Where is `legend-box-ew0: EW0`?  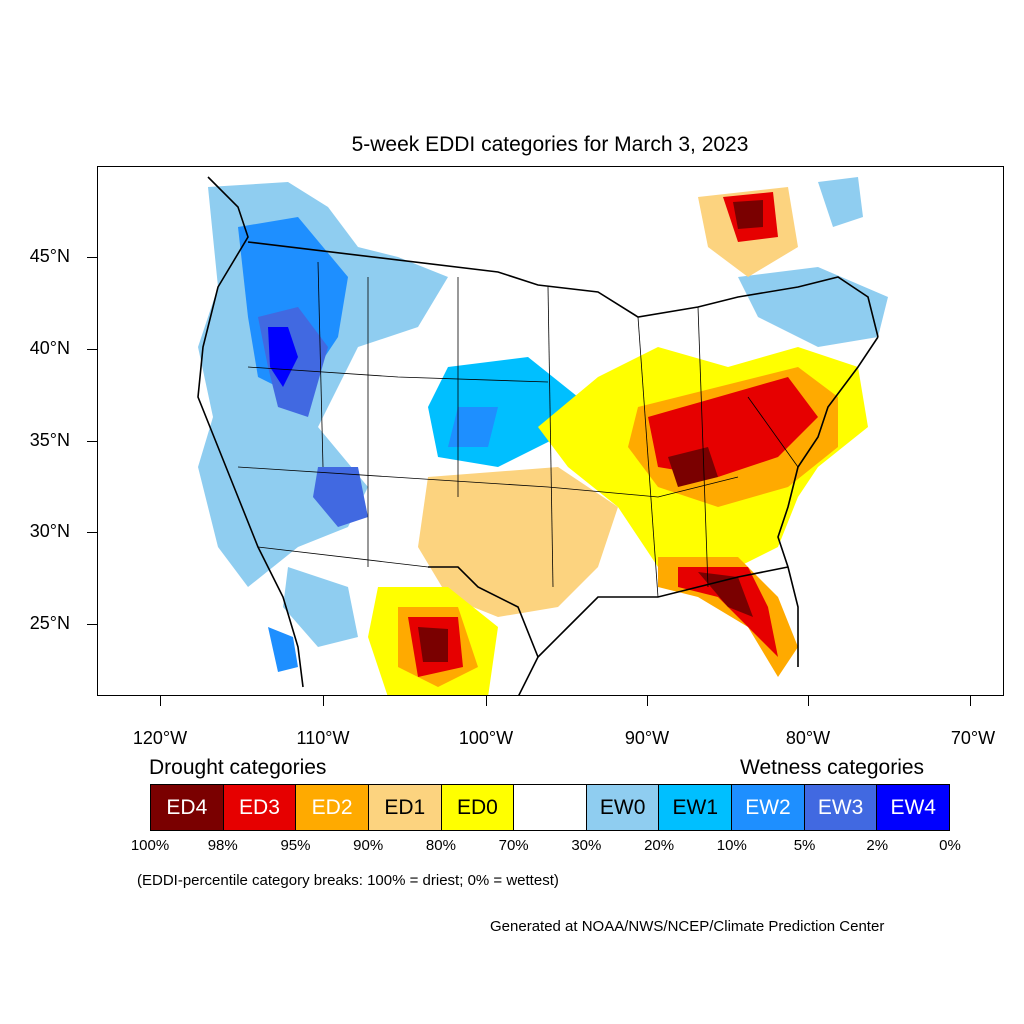 legend-box-ew0: EW0 is located at coordinates (623, 807).